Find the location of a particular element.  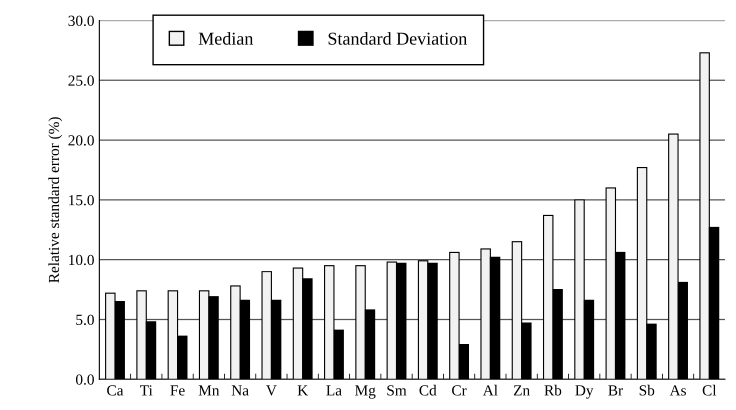

x-tick-label: Sb is located at coordinates (647, 390).